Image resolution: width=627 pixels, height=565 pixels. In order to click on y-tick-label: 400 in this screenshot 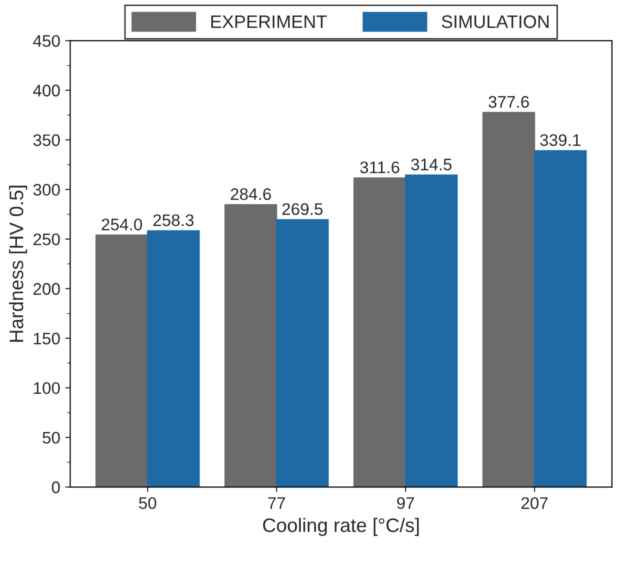, I will do `click(46, 90)`.